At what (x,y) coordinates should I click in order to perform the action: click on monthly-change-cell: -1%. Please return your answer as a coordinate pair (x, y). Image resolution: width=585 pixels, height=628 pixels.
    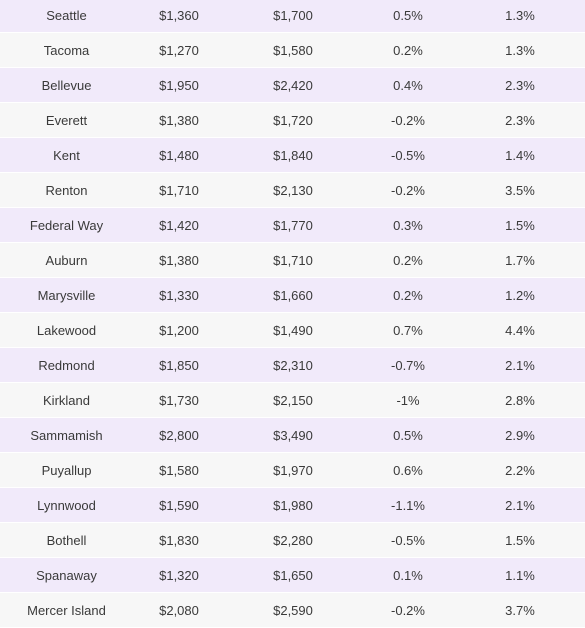
    Looking at the image, I should click on (408, 400).